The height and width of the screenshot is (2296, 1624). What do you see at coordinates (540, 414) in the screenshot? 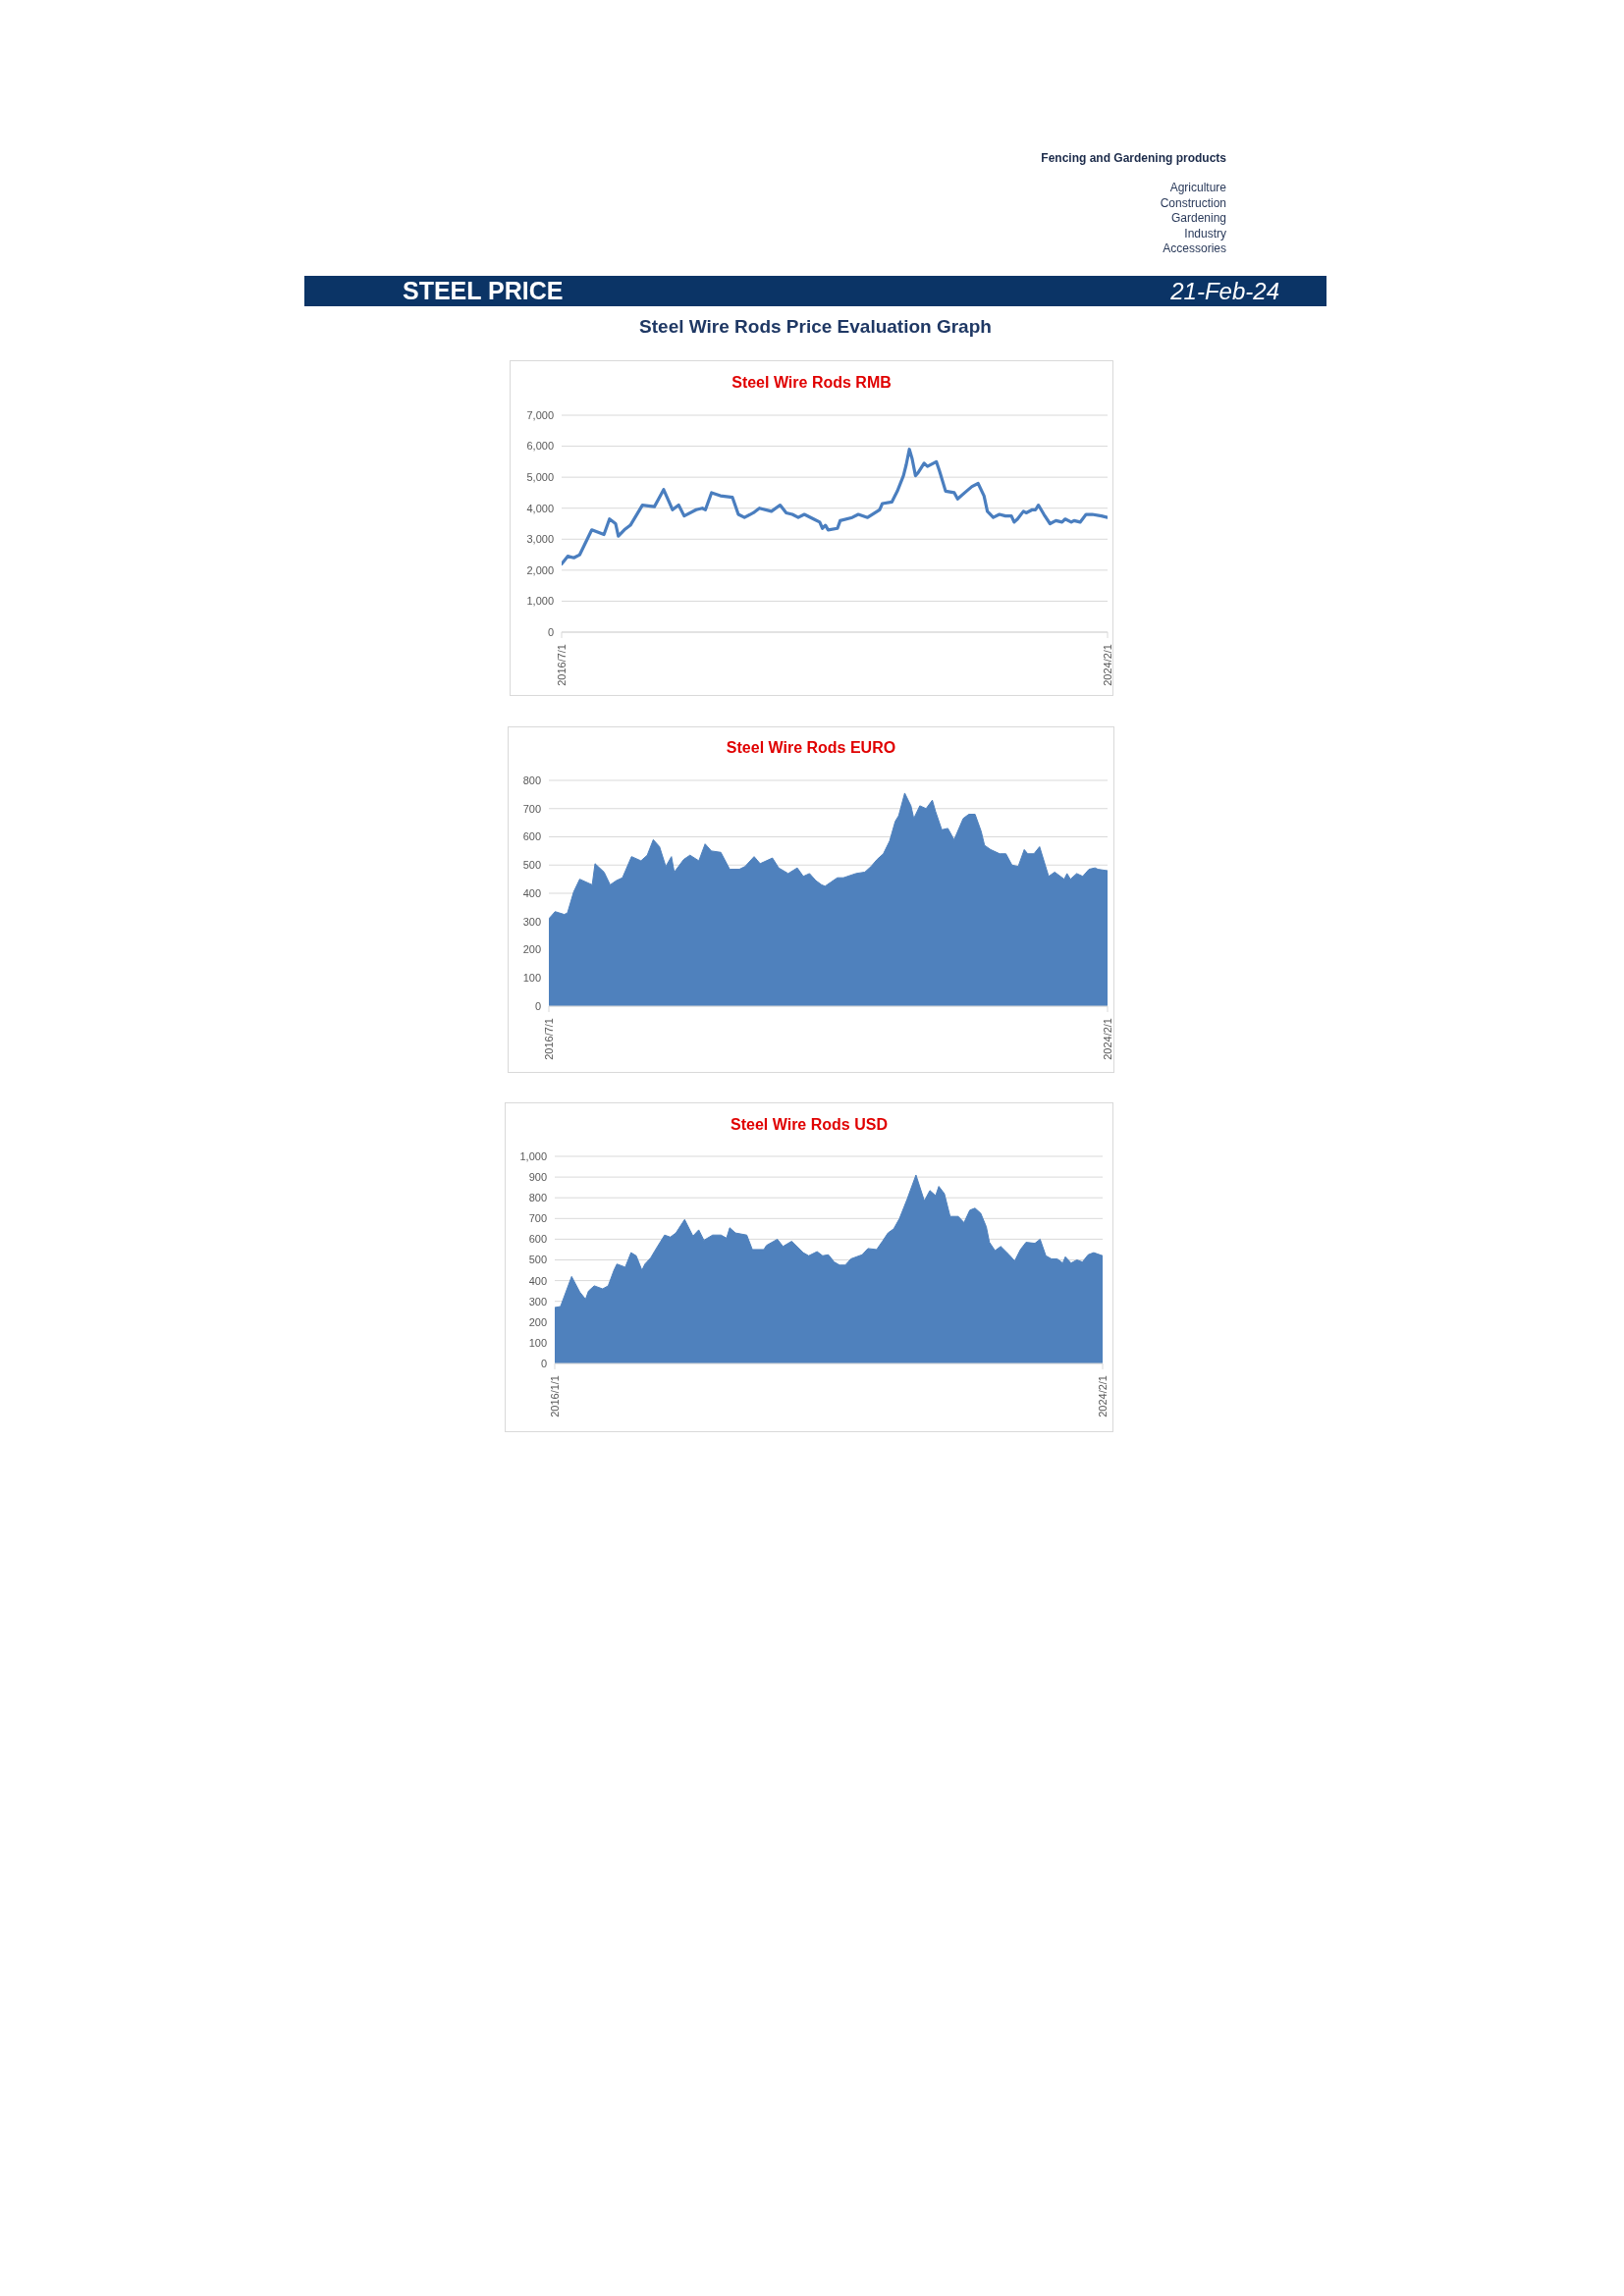
I see `y-tick-label: 7,000` at bounding box center [540, 414].